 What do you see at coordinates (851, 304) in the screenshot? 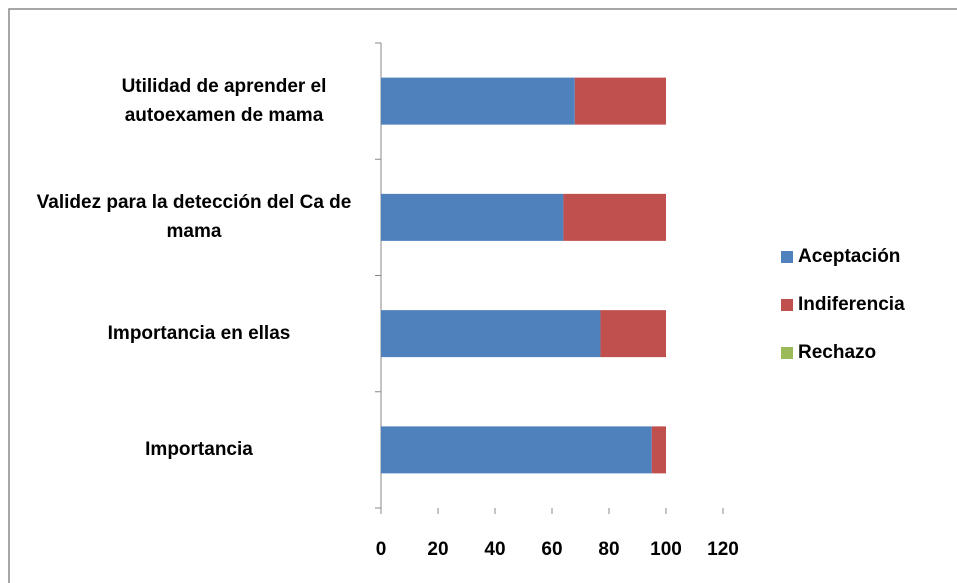
I see `legend-label: Indiferencia` at bounding box center [851, 304].